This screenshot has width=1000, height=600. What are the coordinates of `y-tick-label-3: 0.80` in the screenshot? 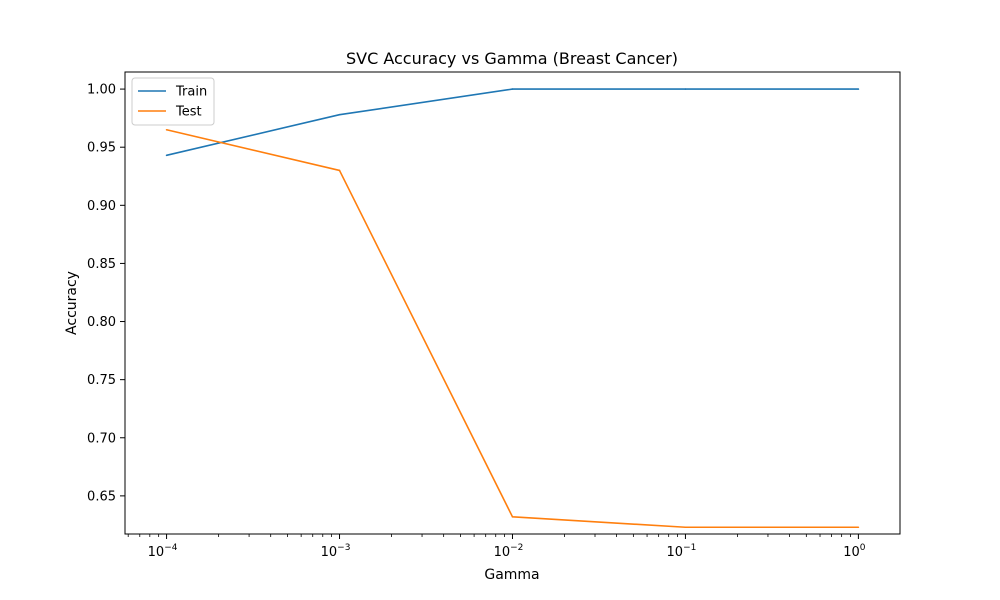 It's located at (101, 322).